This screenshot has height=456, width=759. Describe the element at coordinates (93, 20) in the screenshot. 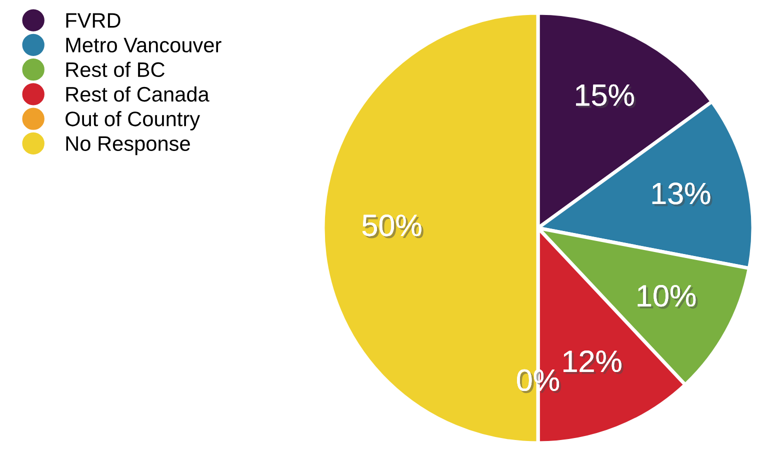

I see `legend-label: FVRD` at that location.